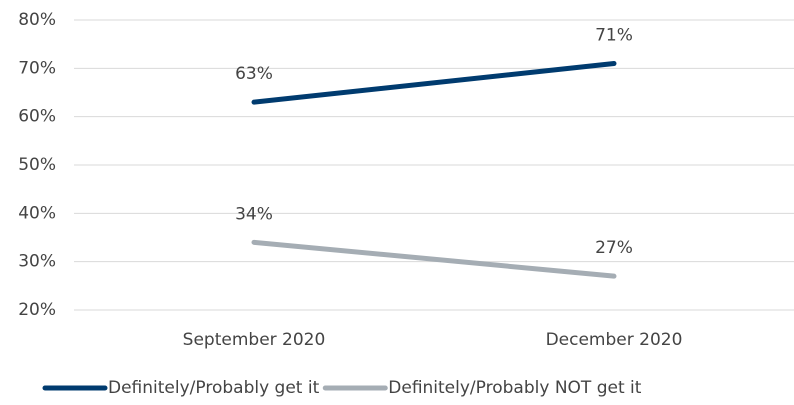 The width and height of the screenshot is (794, 405). I want to click on data-label: 34%, so click(254, 214).